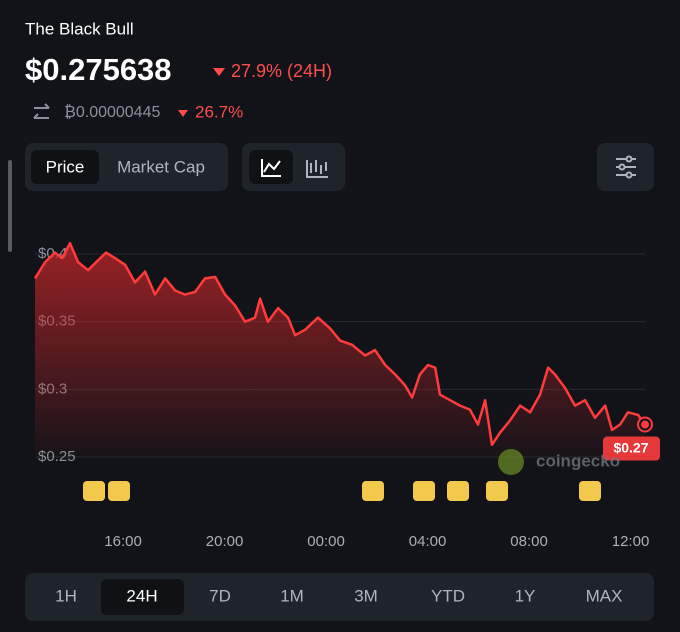 This screenshot has height=632, width=680. Describe the element at coordinates (281, 71) in the screenshot. I see `price-change: 27.9% (24H)` at that location.